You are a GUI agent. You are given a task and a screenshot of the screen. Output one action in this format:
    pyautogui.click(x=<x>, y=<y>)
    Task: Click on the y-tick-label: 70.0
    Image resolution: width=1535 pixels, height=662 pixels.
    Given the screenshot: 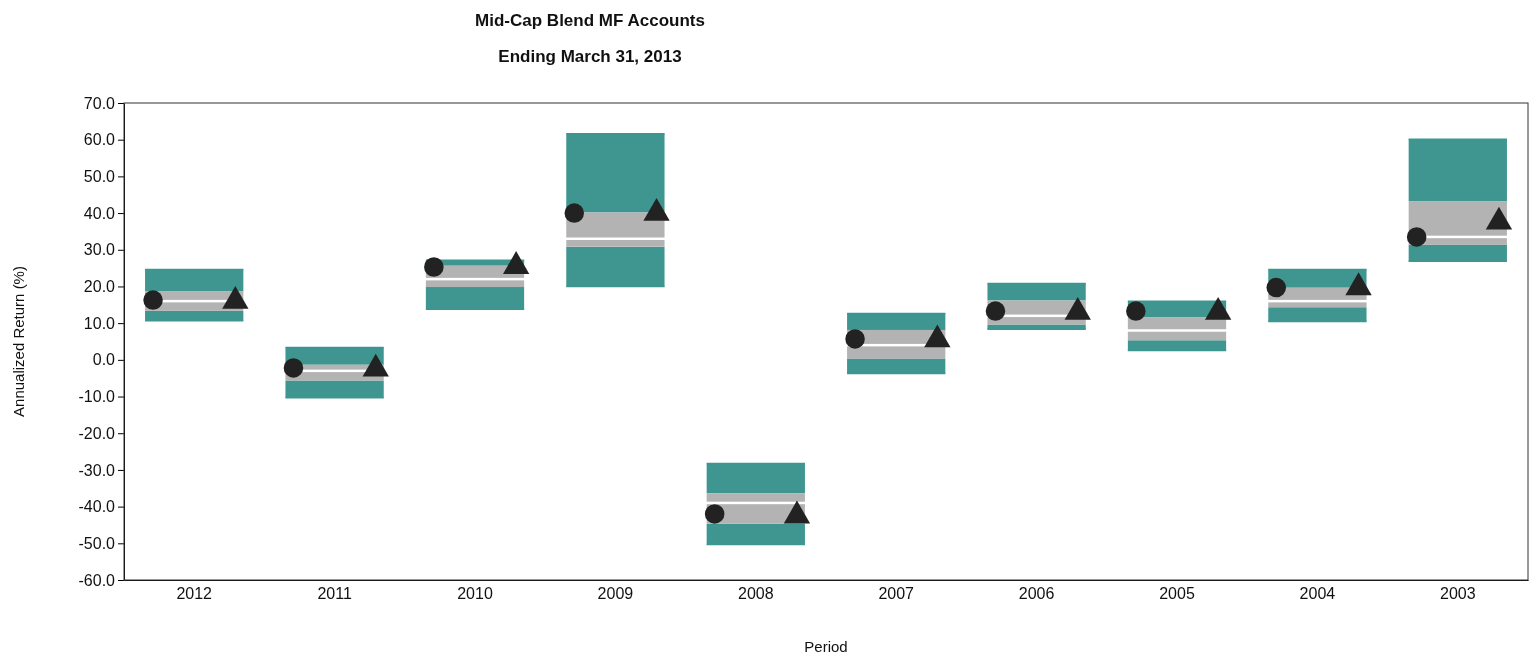 What is the action you would take?
    pyautogui.click(x=99, y=103)
    